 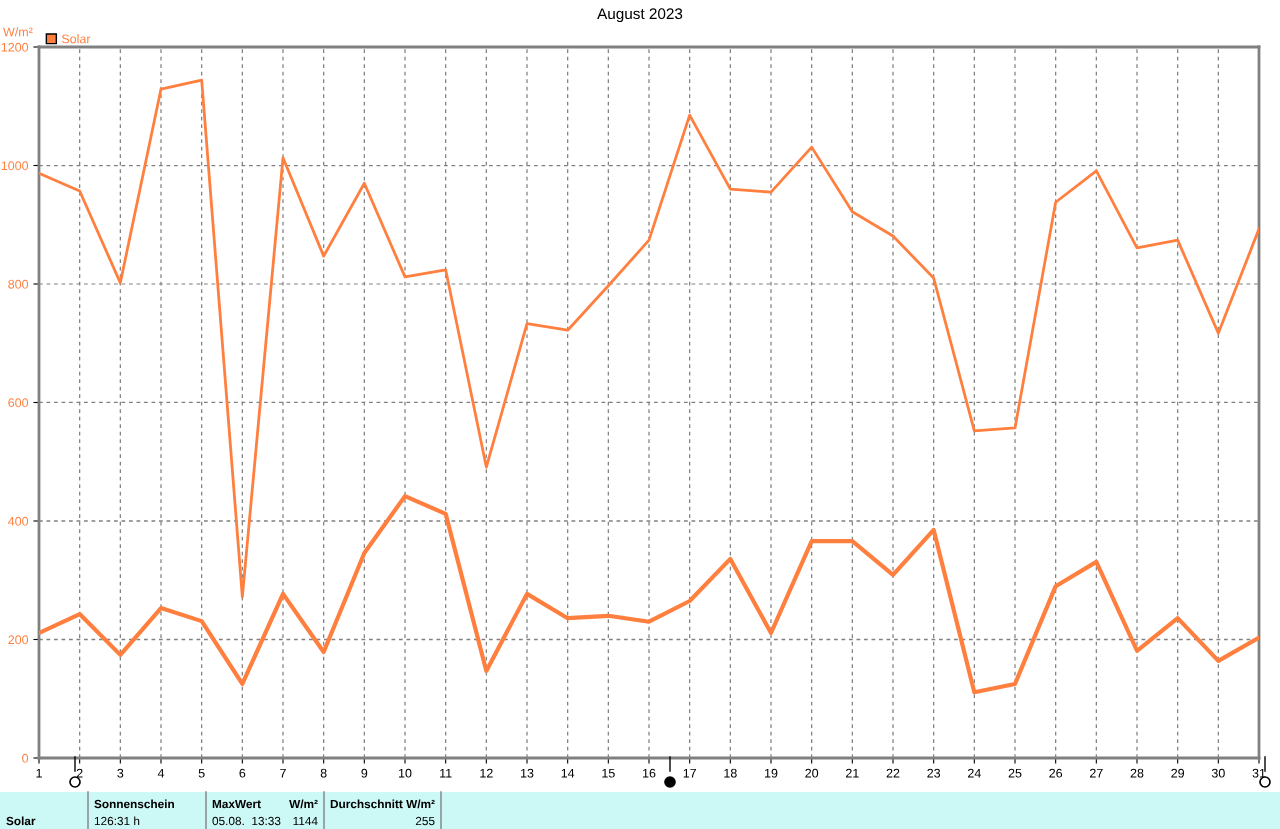 What do you see at coordinates (76, 39) in the screenshot?
I see `legend-label: Solar` at bounding box center [76, 39].